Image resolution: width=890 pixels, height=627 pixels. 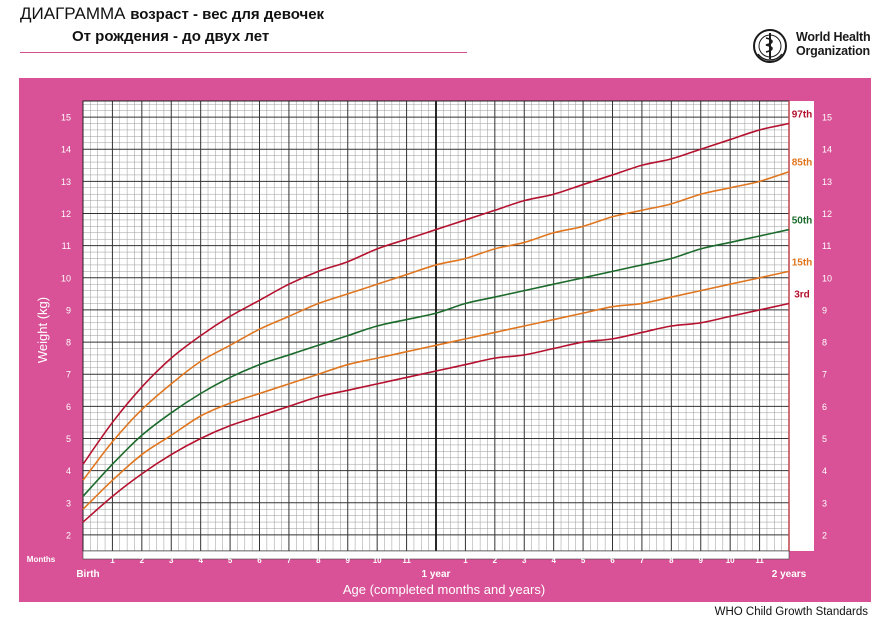 I want to click on y-tick-label-left: 13, so click(x=66, y=182).